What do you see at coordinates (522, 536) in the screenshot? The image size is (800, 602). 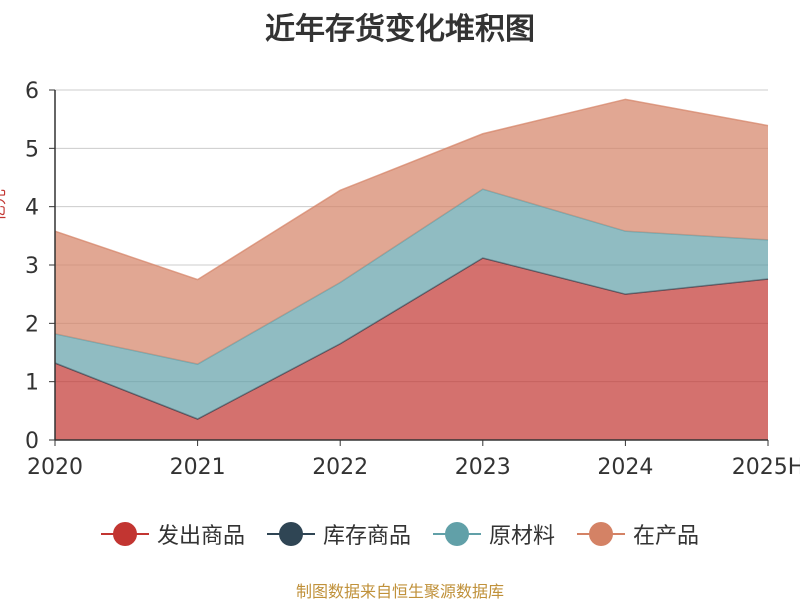 I see `legend-label: 原材料` at bounding box center [522, 536].